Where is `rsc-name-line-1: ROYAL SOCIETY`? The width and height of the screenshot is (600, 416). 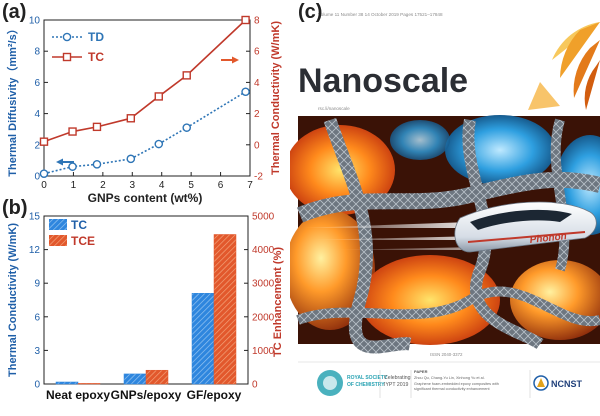 rsc-name-line-1: ROYAL SOCIETY is located at coordinates (367, 378).